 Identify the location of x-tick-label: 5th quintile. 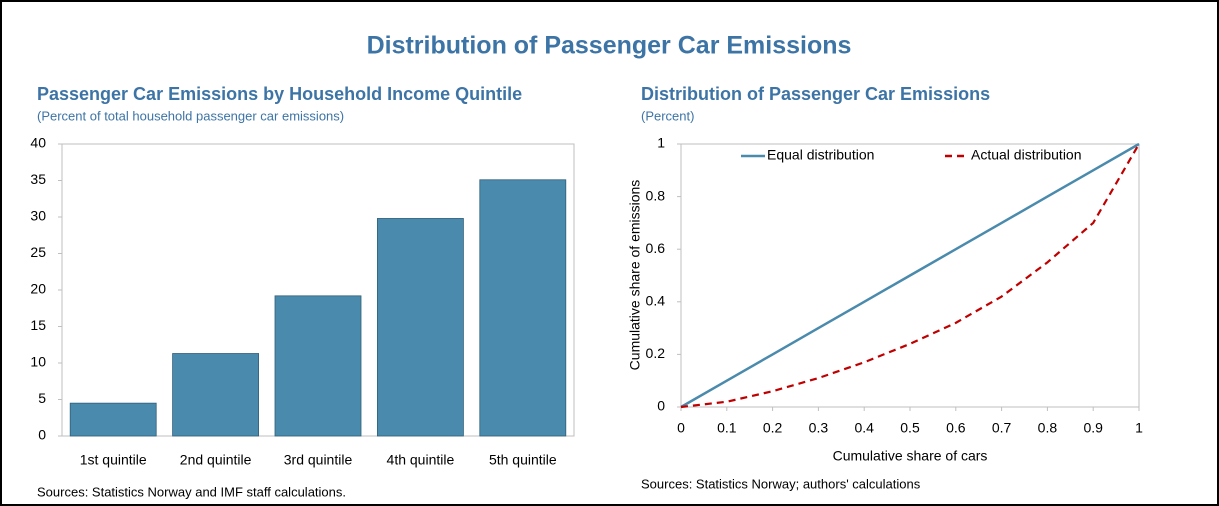
(523, 460).